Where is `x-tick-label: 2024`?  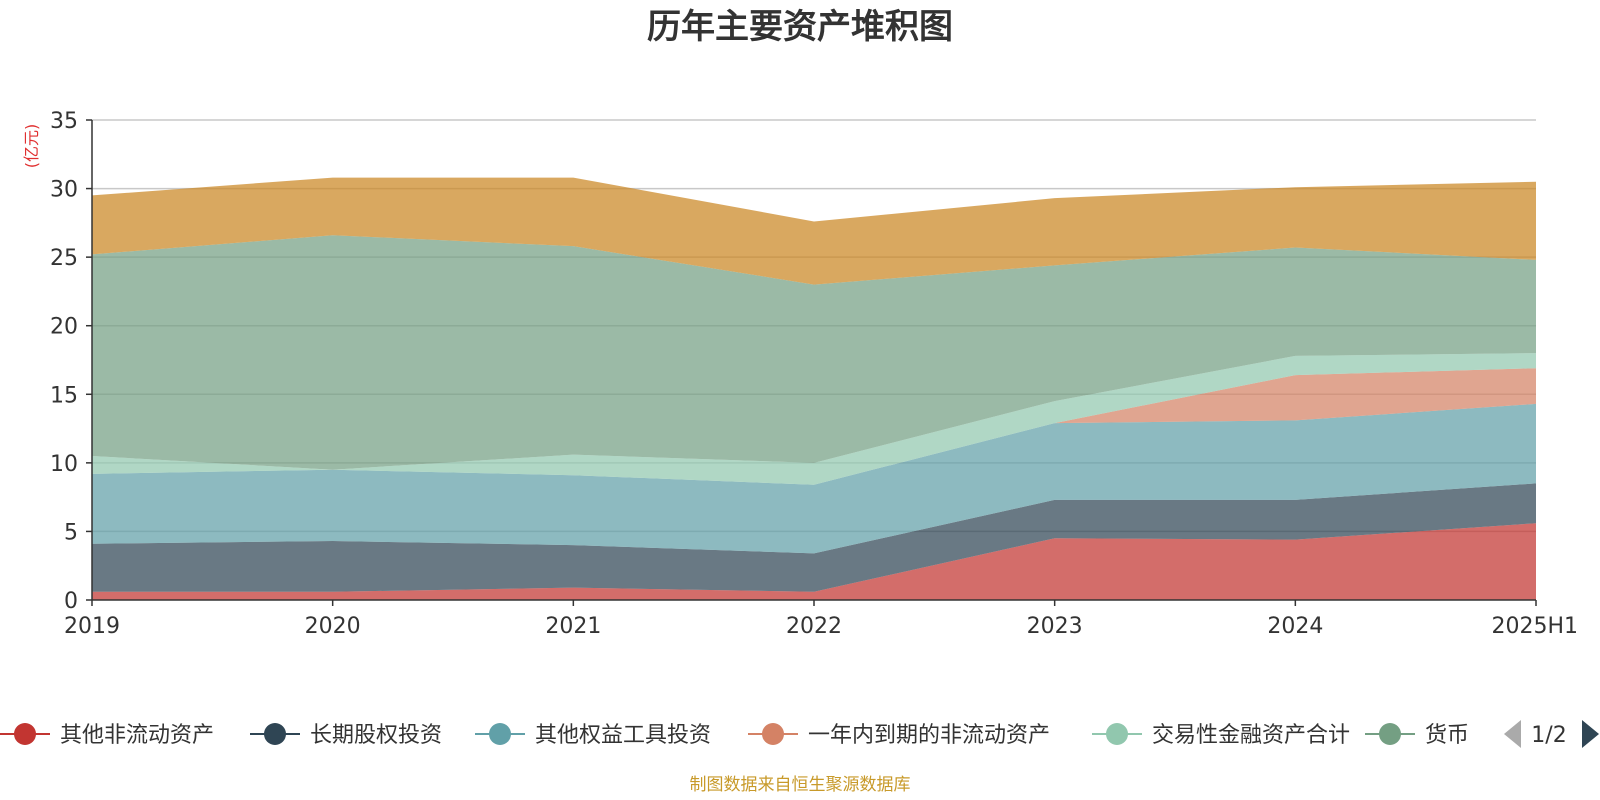
x-tick-label: 2024 is located at coordinates (1295, 626).